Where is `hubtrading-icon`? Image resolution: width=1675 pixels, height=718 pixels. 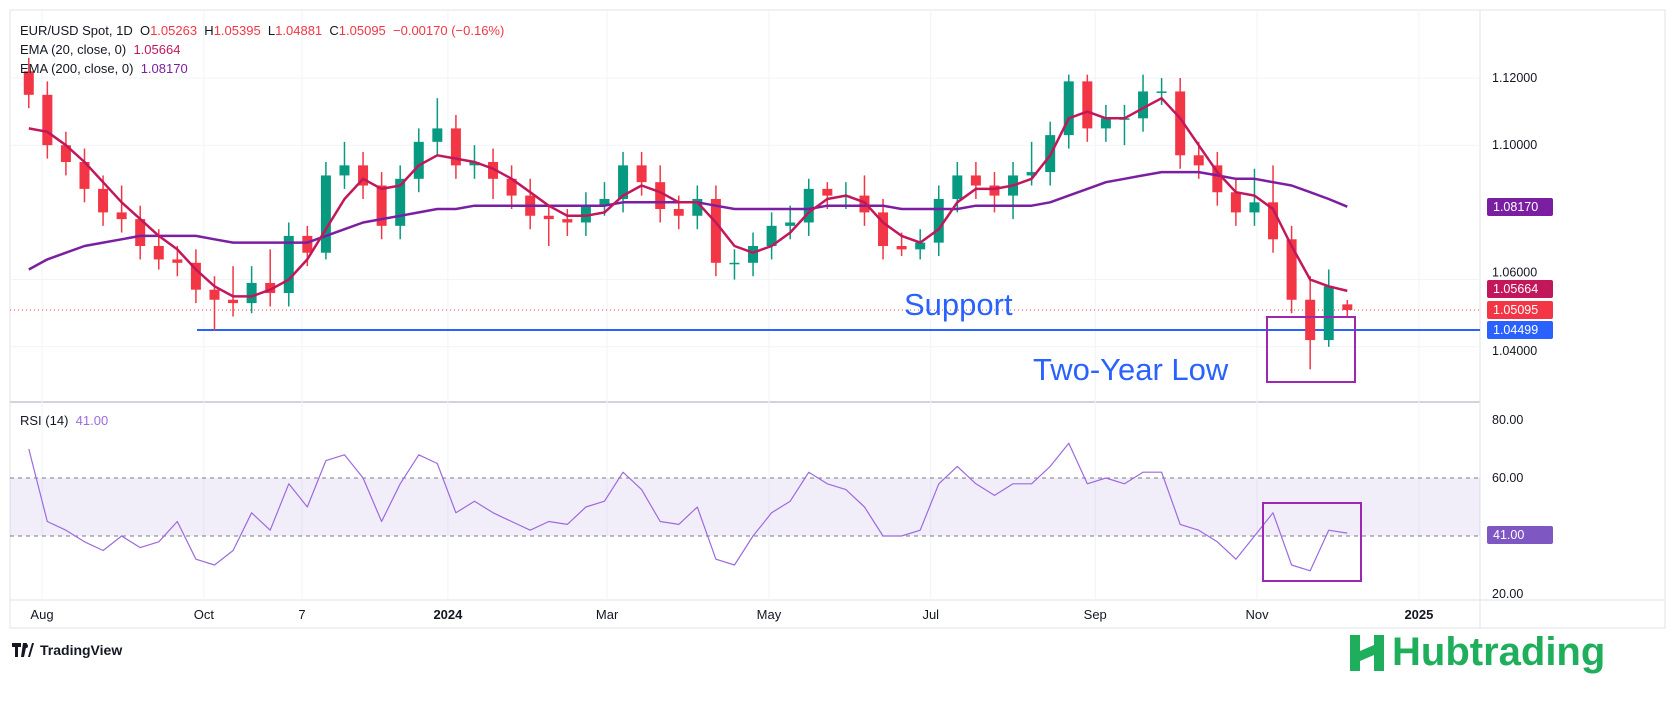
hubtrading-icon is located at coordinates (1367, 652).